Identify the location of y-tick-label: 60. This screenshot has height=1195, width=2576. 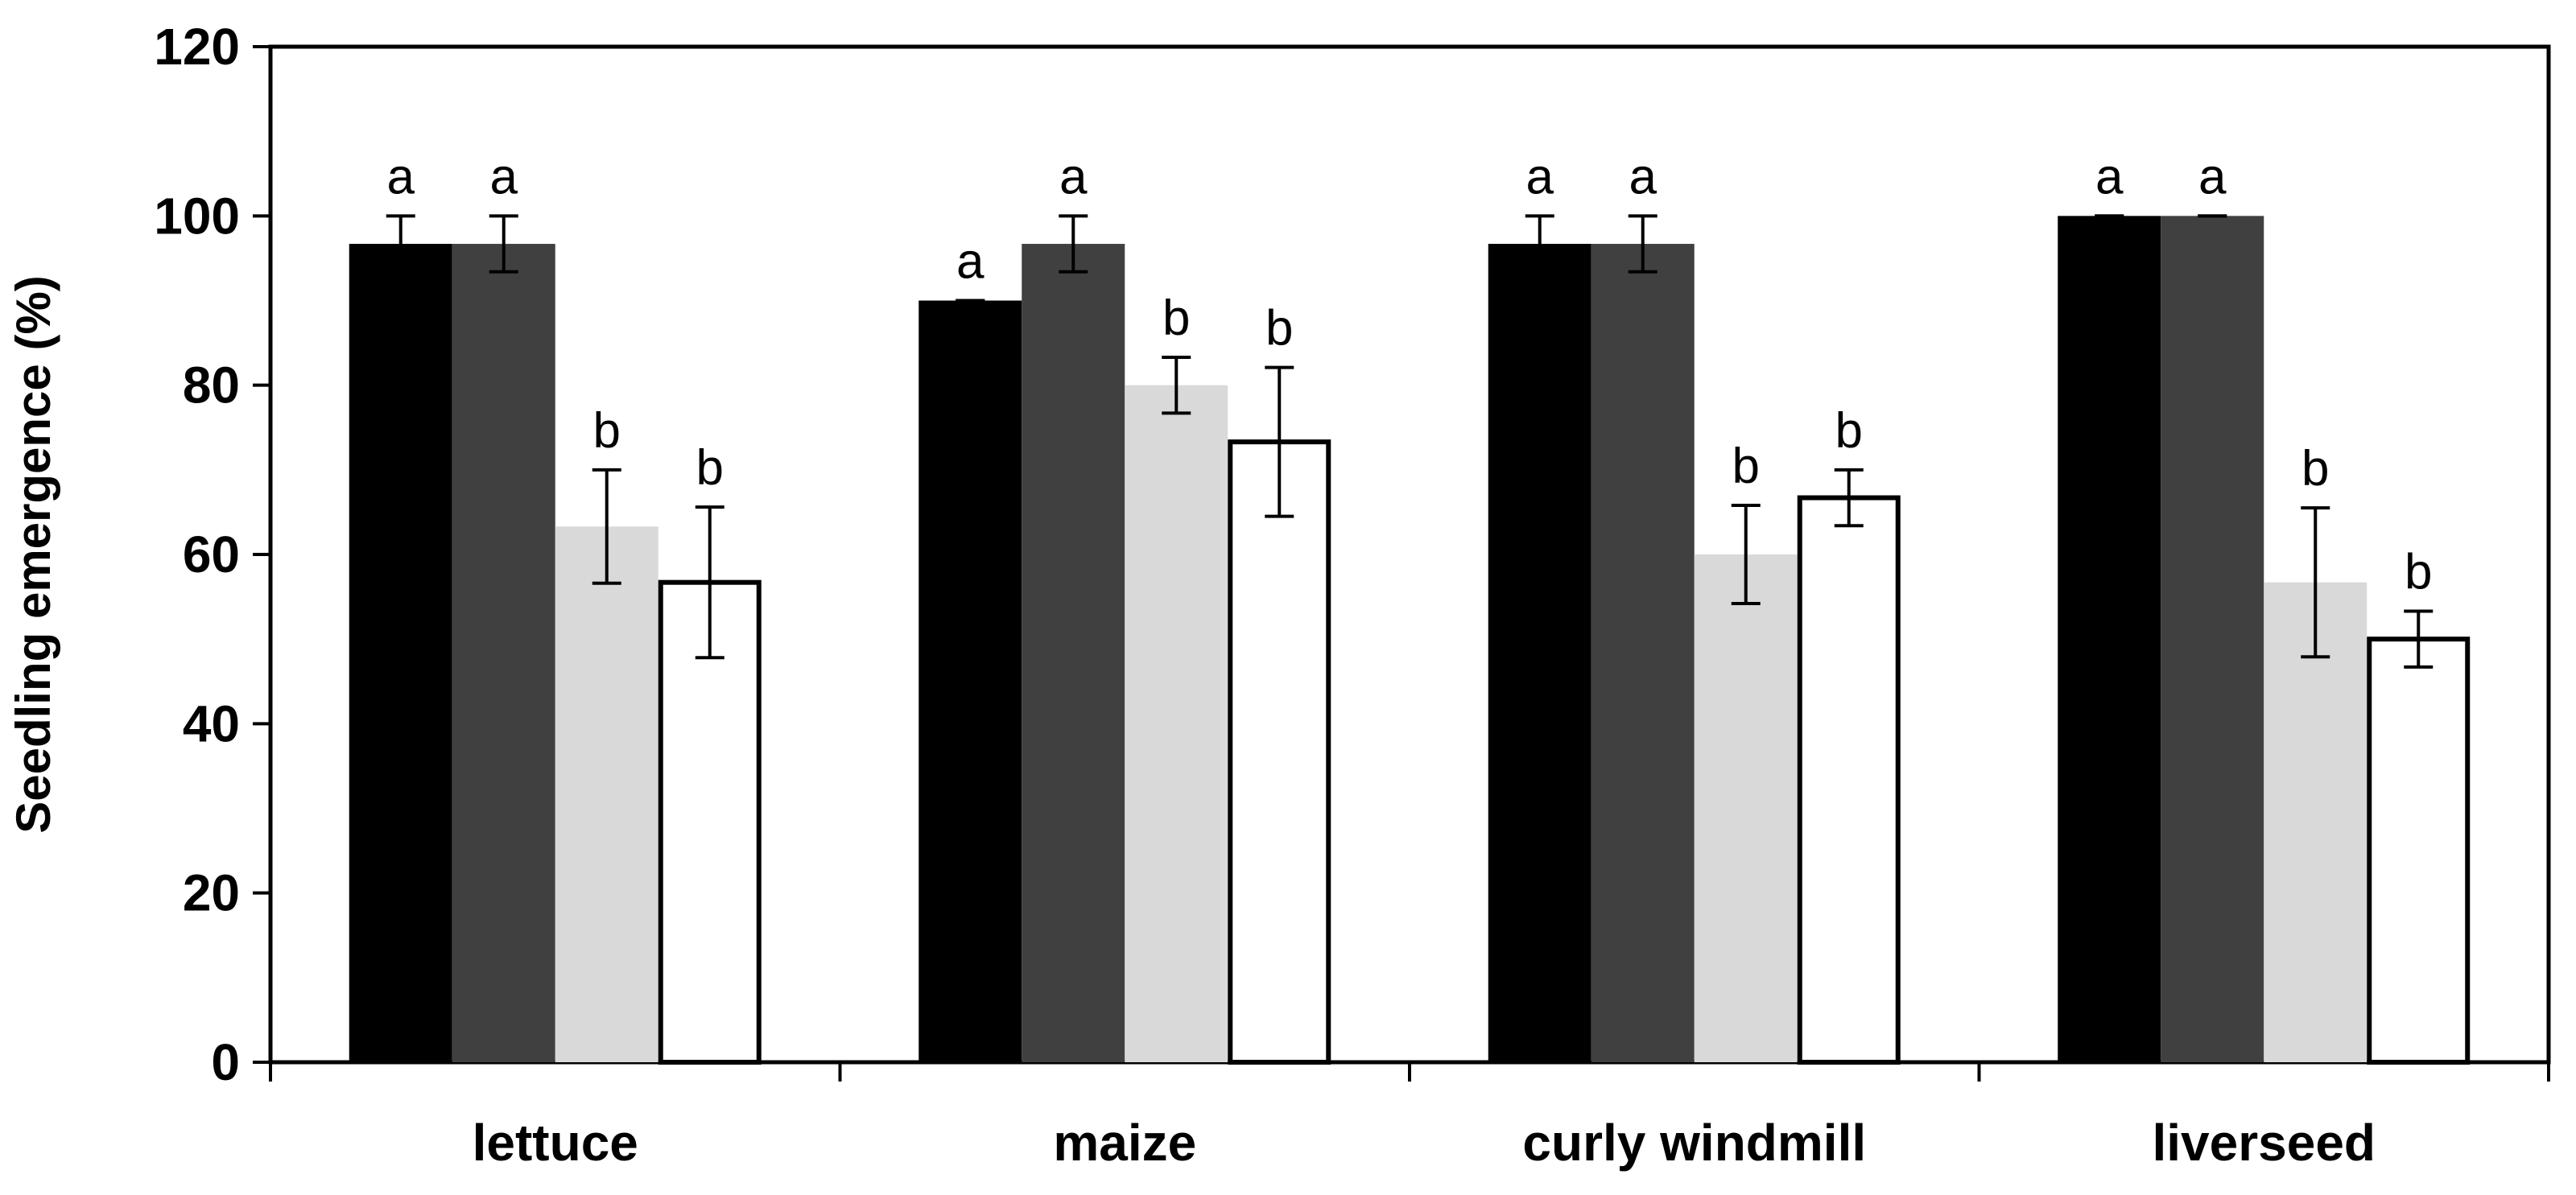
(211, 554).